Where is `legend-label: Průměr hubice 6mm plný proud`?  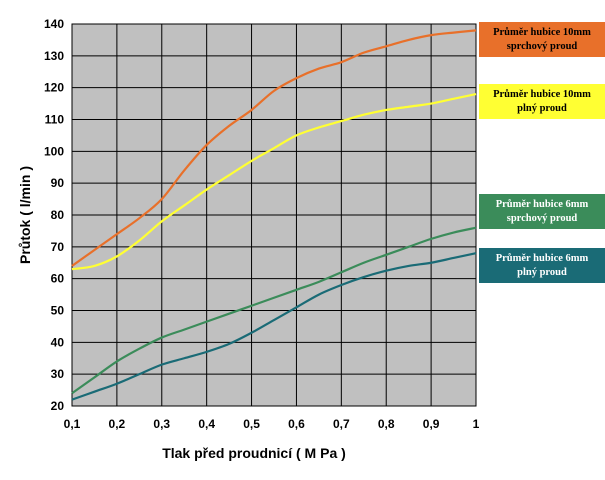
legend-label: Průměr hubice 6mm plný proud is located at coordinates (542, 265).